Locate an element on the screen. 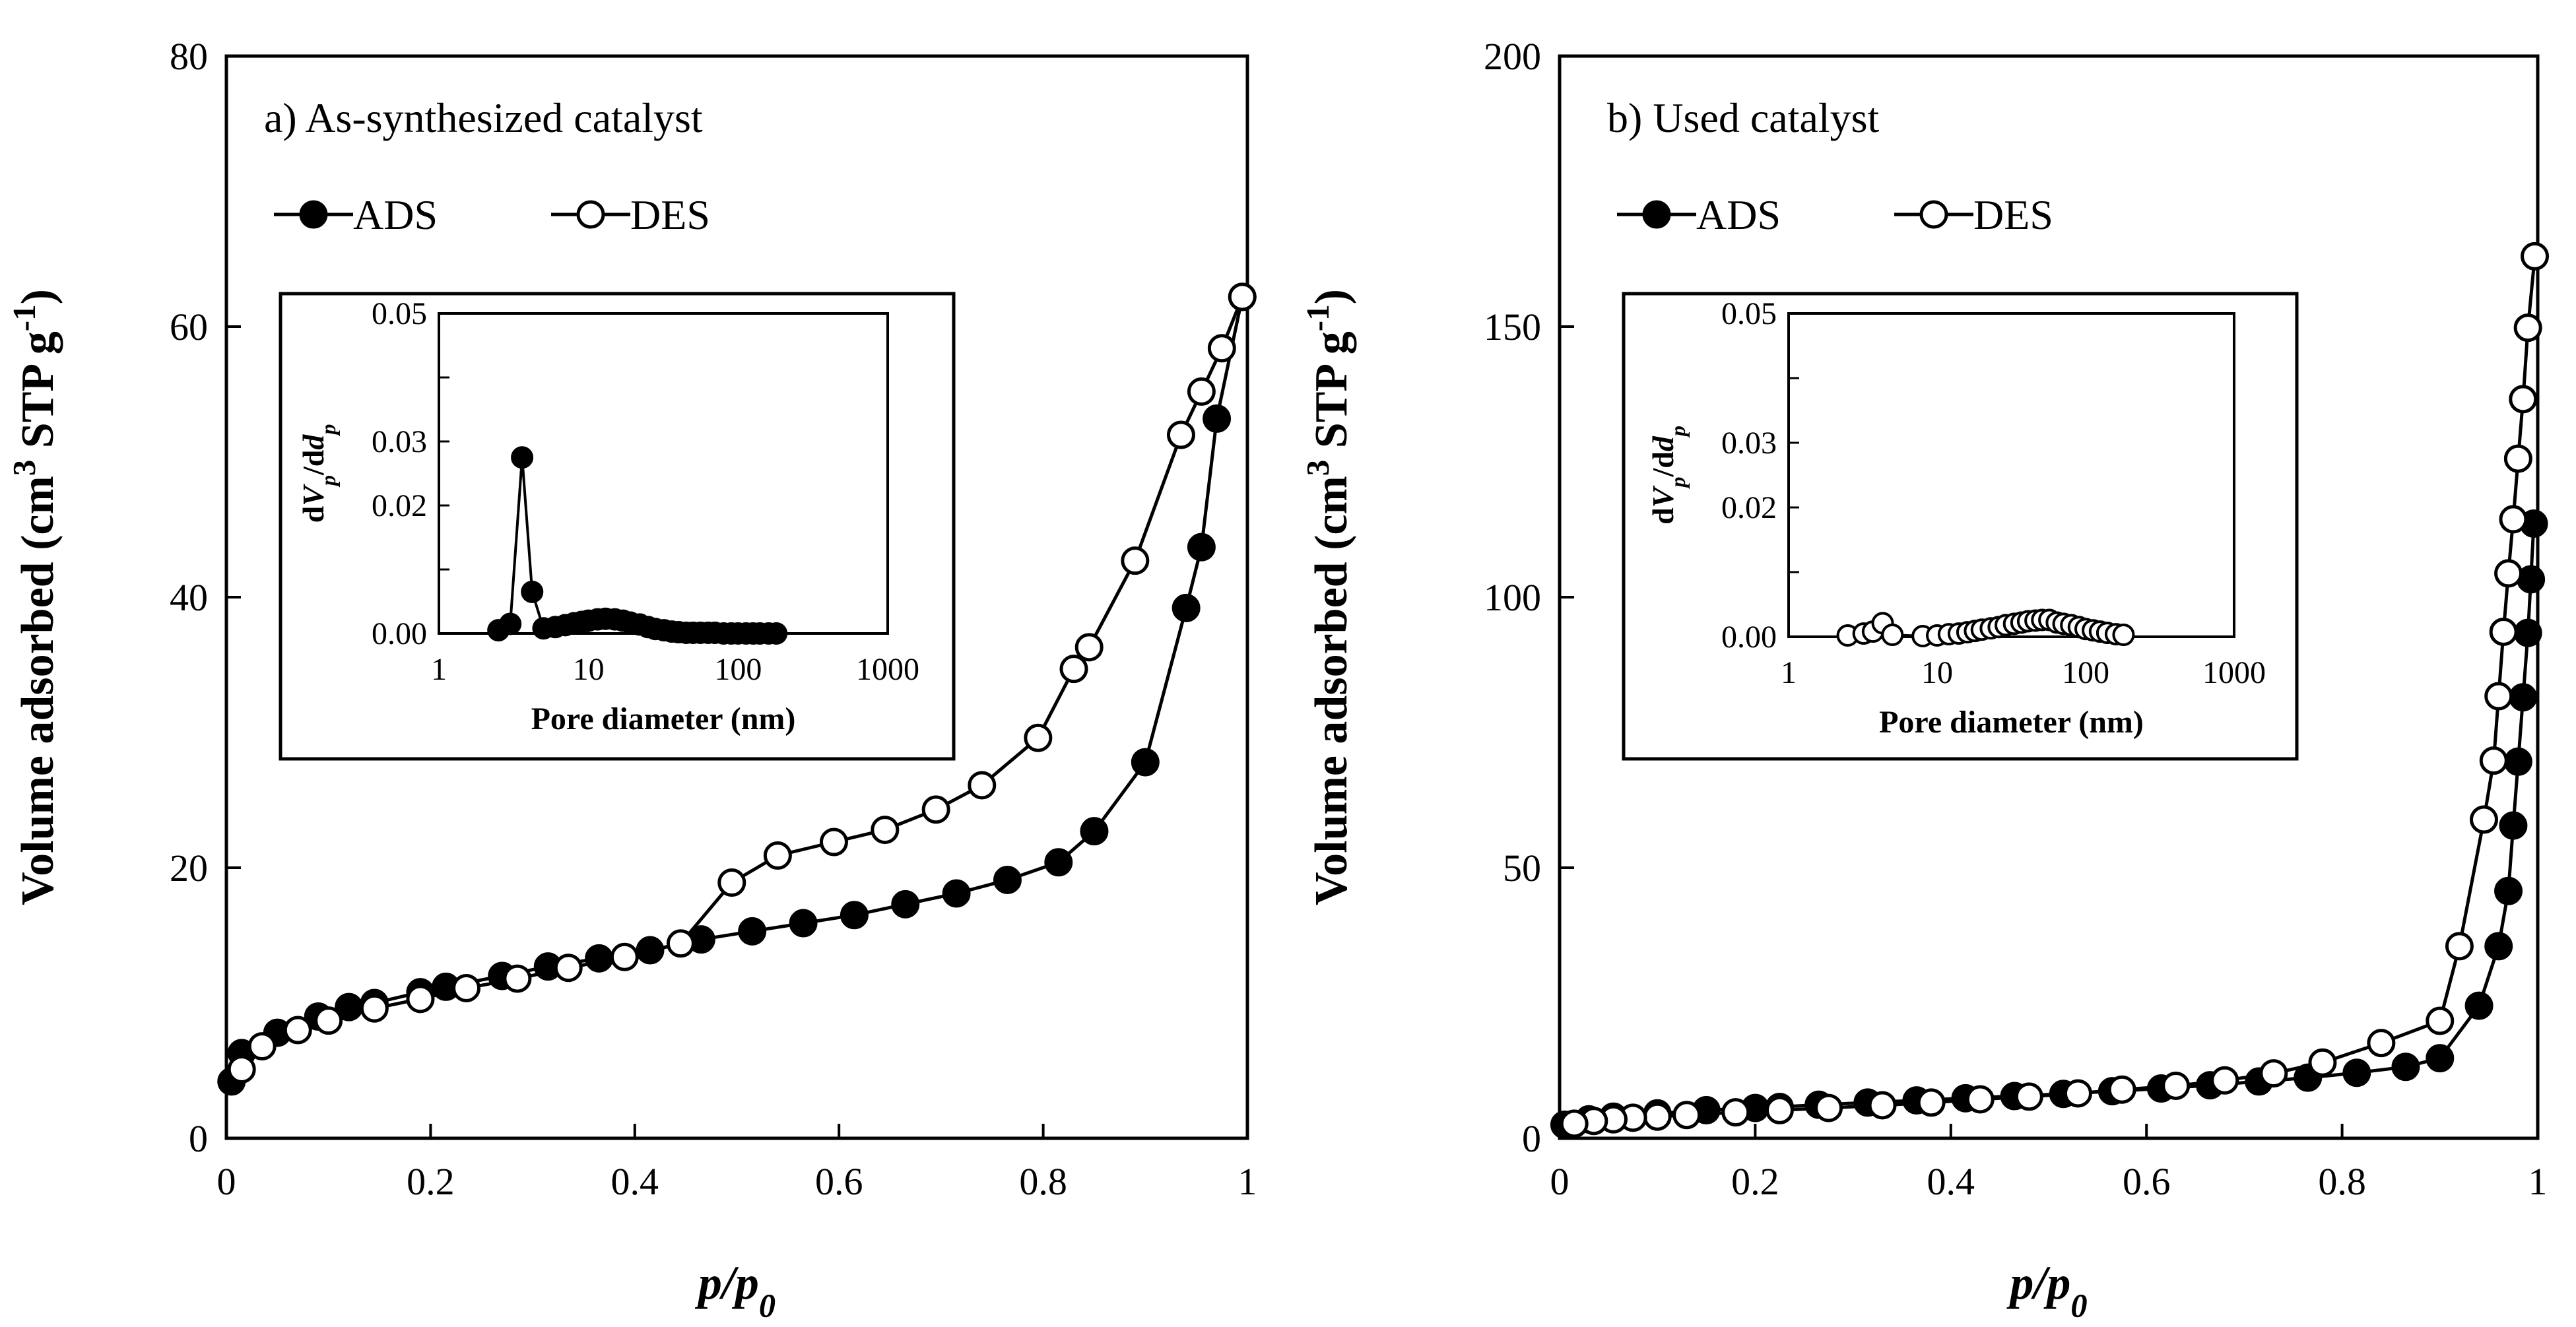  y-tick-label: 40 is located at coordinates (189, 597).